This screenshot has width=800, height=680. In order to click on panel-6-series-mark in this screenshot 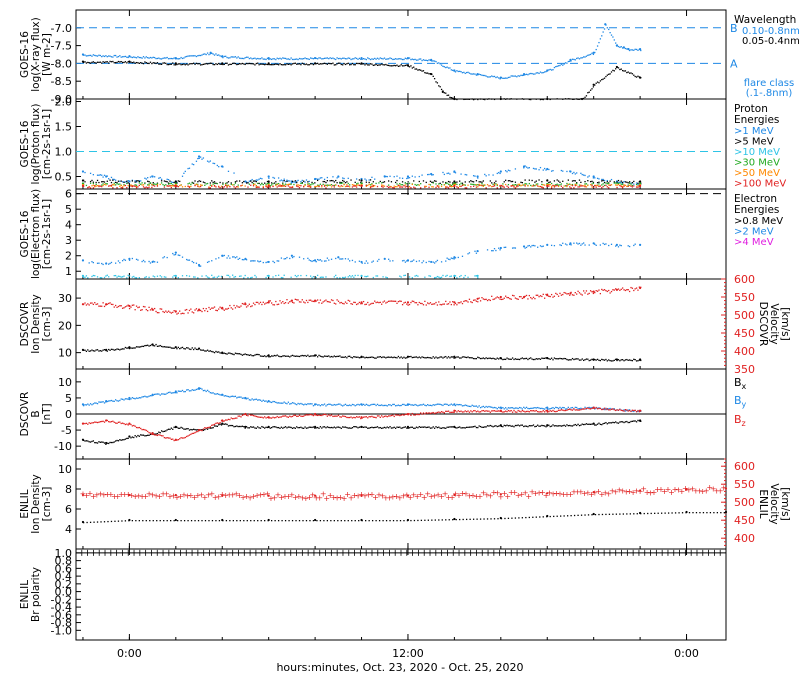, I will do `click(212, 521)`.